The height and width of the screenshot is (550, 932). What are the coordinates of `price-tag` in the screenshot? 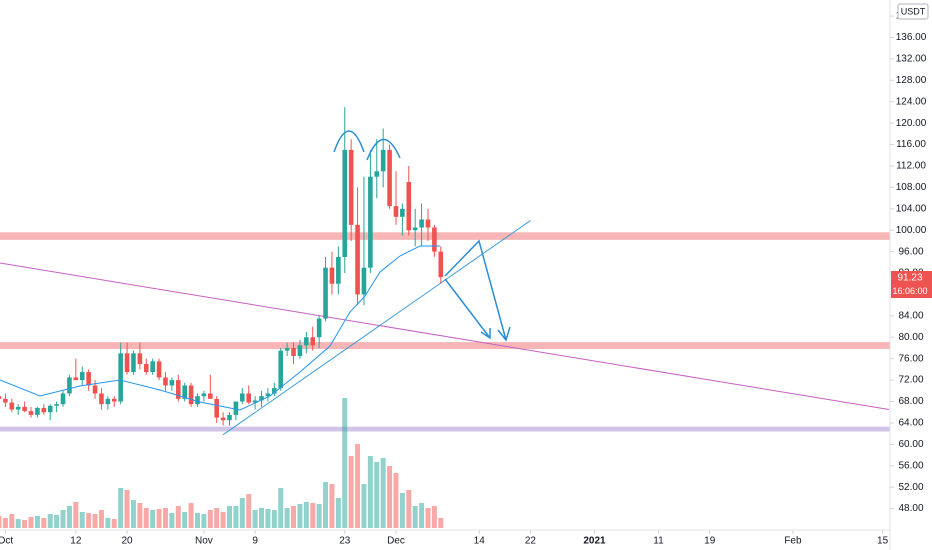 It's located at (911, 278).